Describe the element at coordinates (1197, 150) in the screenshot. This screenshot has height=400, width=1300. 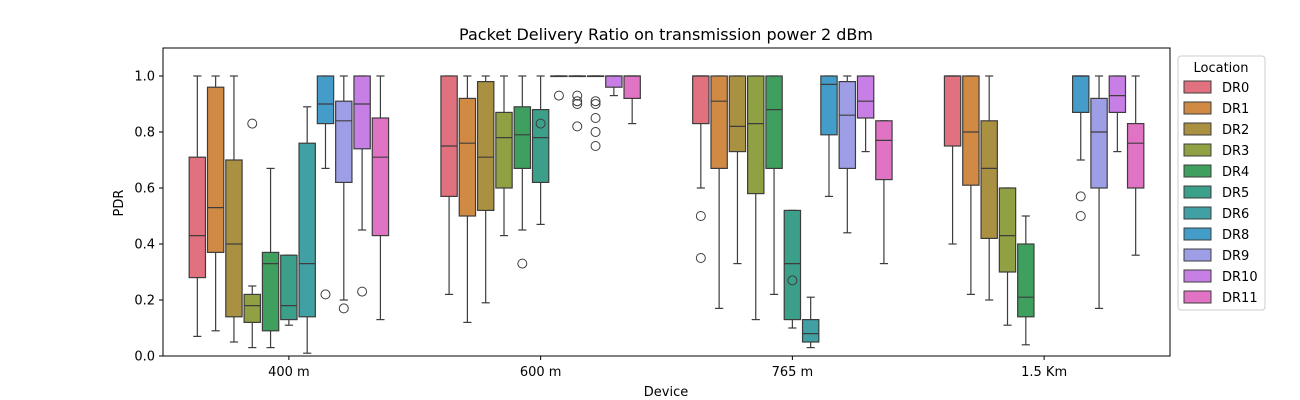
I see `legend-swatch-DR3` at that location.